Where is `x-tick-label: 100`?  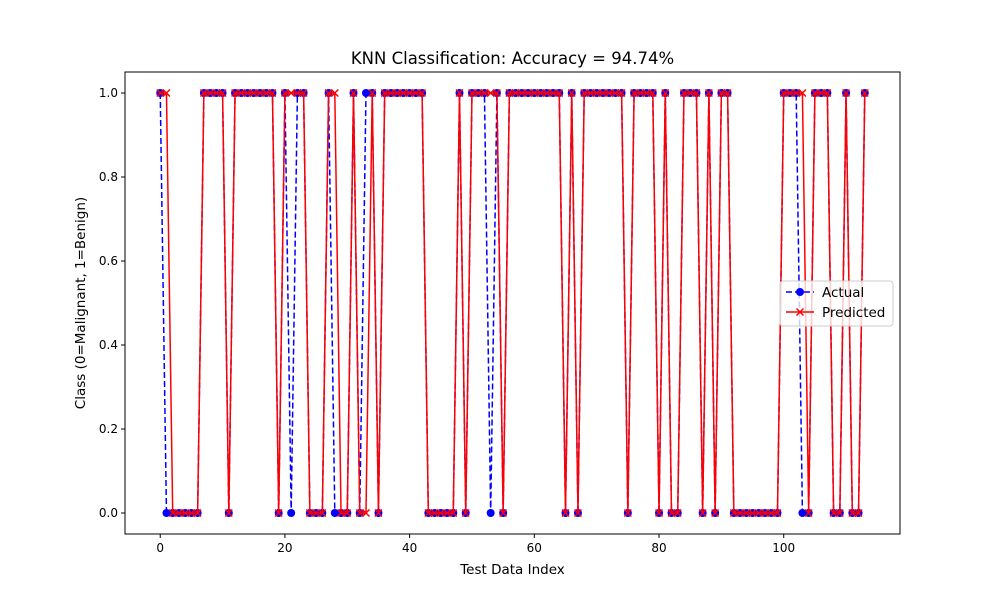 x-tick-label: 100 is located at coordinates (783, 548).